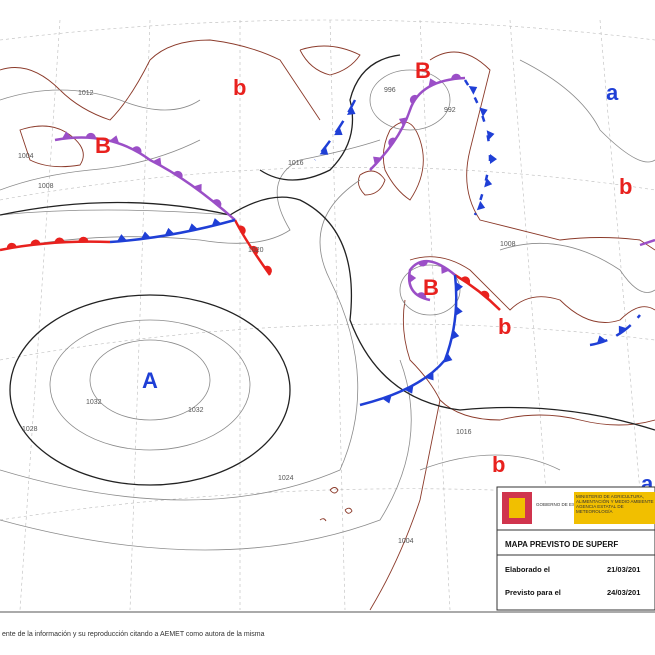  Describe the element at coordinates (30, 429) in the screenshot. I see `isobar-label: 1028` at that location.